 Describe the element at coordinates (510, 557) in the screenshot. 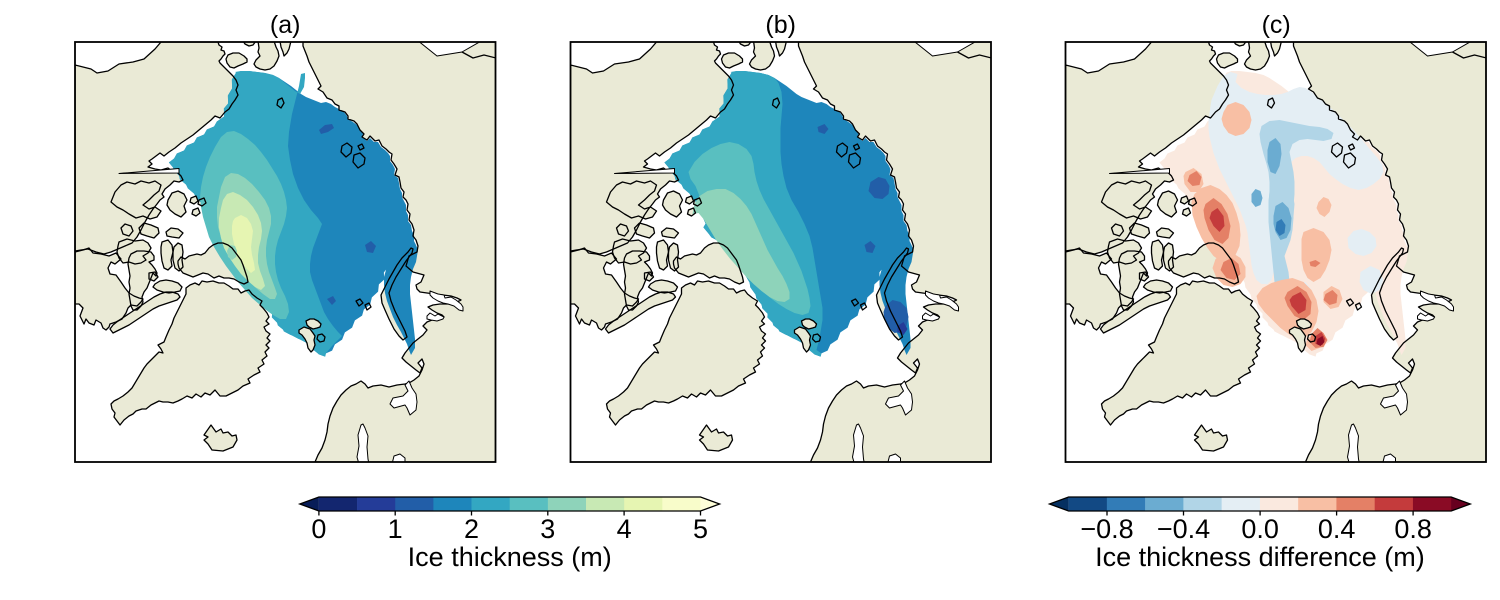

I see `svg-text: Ice thickness (m)` at that location.